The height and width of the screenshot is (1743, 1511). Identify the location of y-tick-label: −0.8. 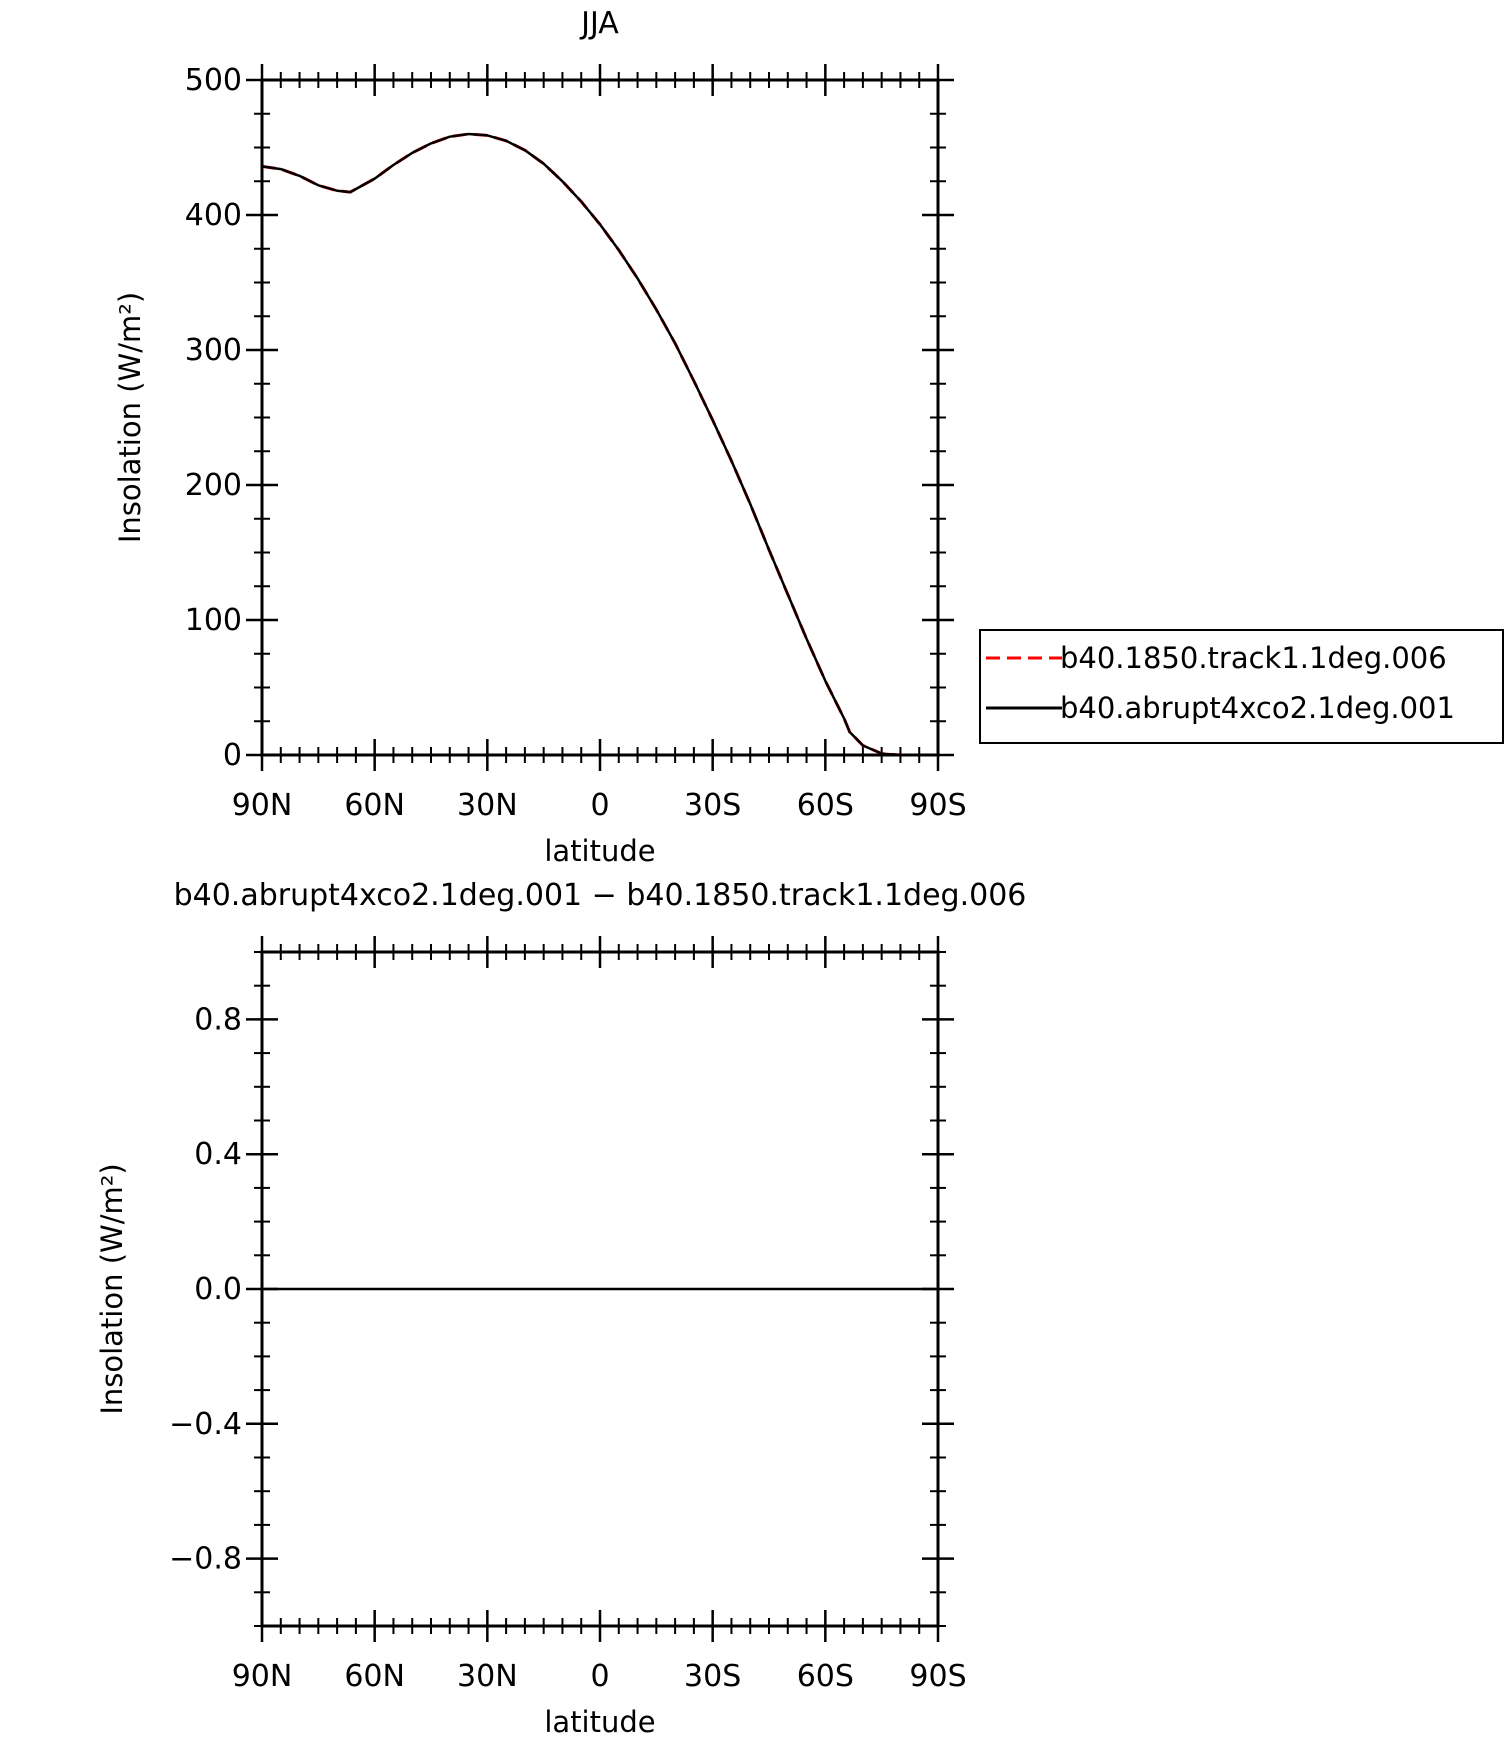
(205, 1559).